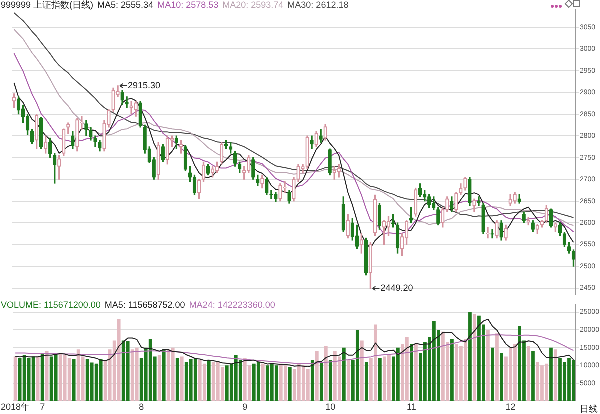 The image size is (600, 414). Describe the element at coordinates (318, 5) in the screenshot. I see `text: MA30: 2612.18` at that location.